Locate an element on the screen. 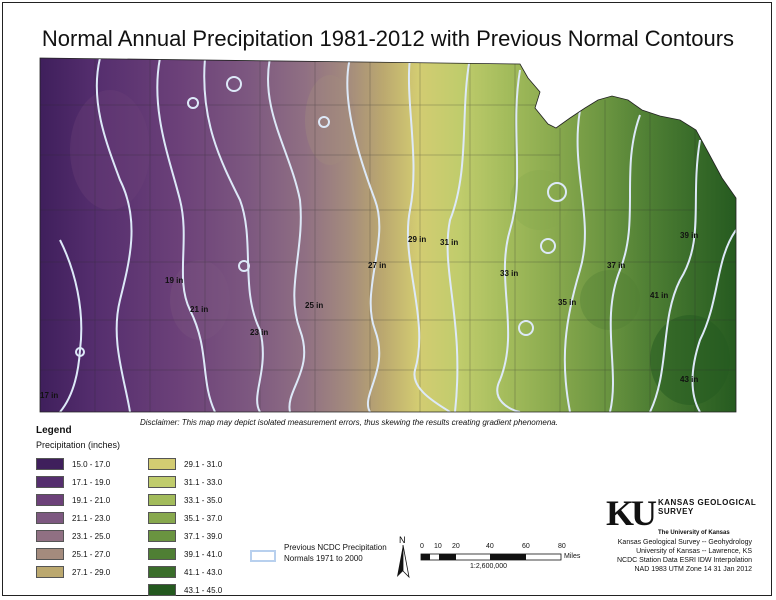 The height and width of the screenshot is (600, 776). legend-label: 31.1 - 33.0 is located at coordinates (203, 482).